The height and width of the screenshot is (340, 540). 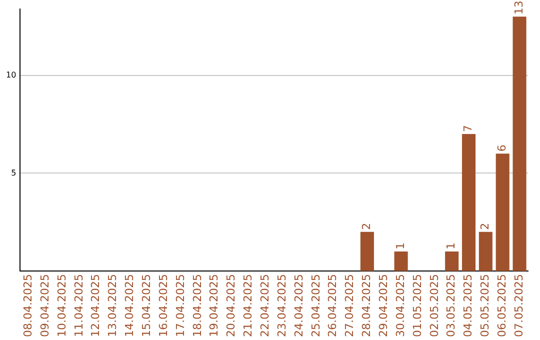 I want to click on x-tick-label: 19.04.2025, so click(x=214, y=306).